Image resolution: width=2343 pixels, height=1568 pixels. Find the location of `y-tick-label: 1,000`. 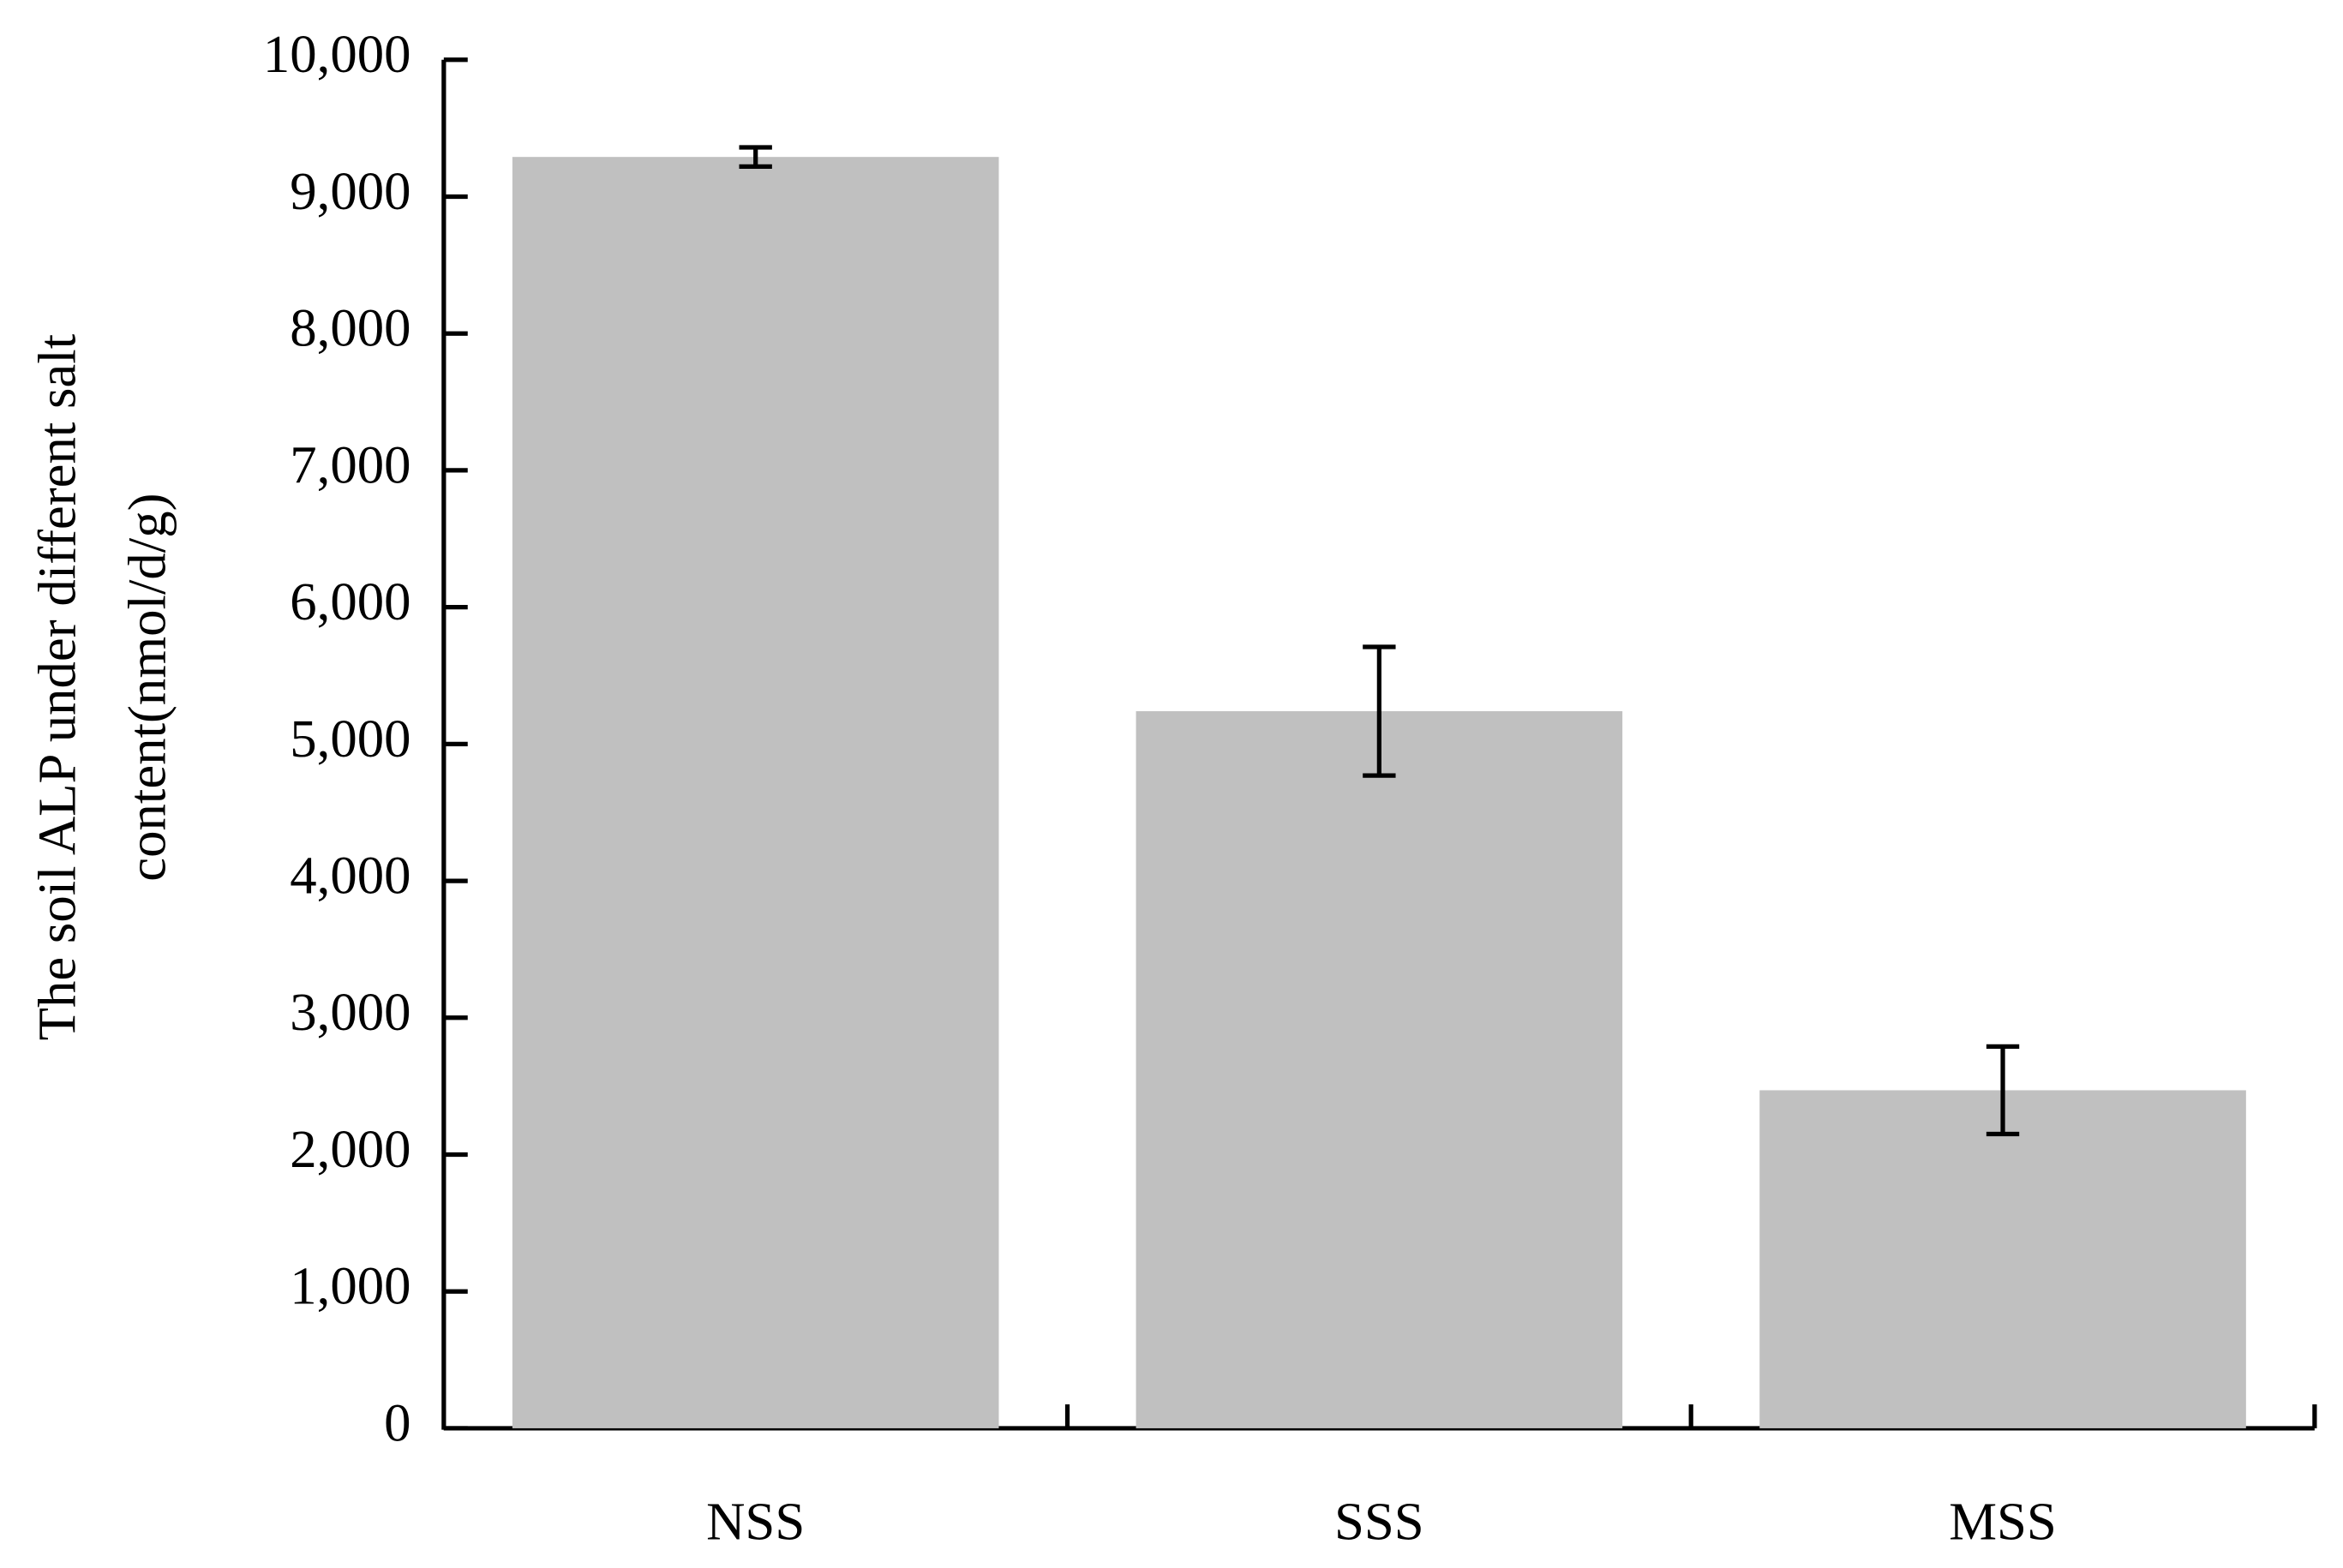

y-tick-label: 1,000 is located at coordinates (350, 1286).